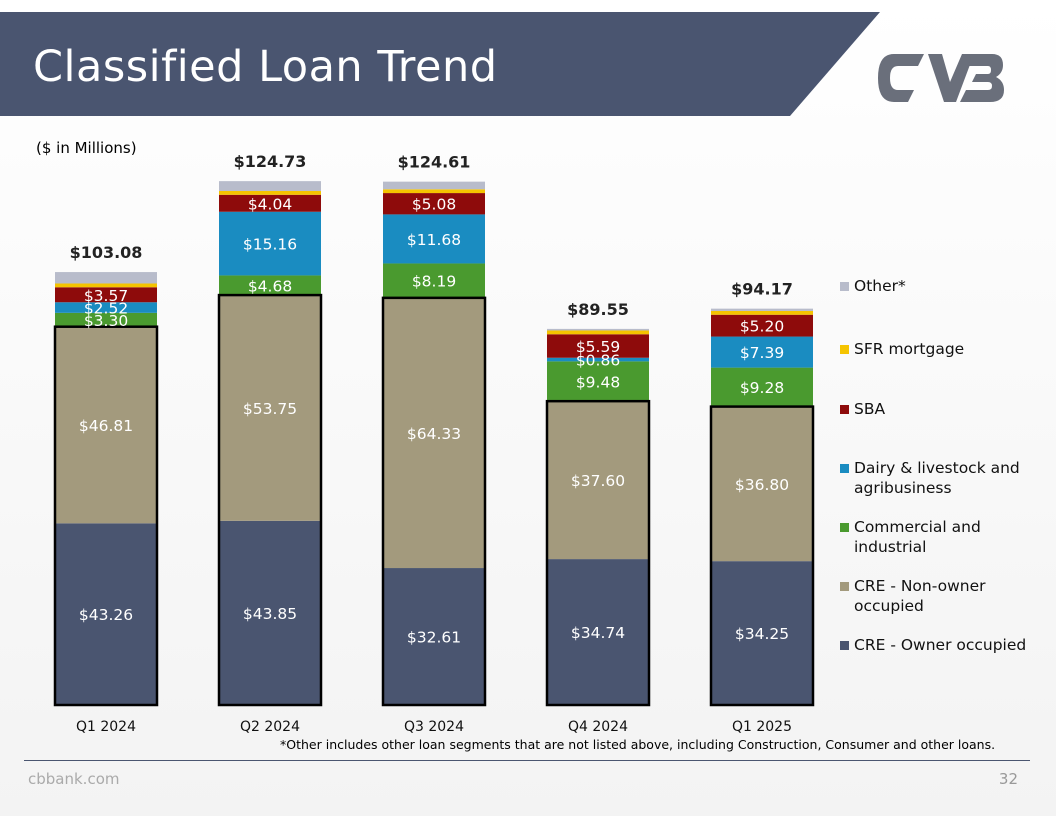  I want to click on category-label-5: Q1 2025, so click(762, 727).